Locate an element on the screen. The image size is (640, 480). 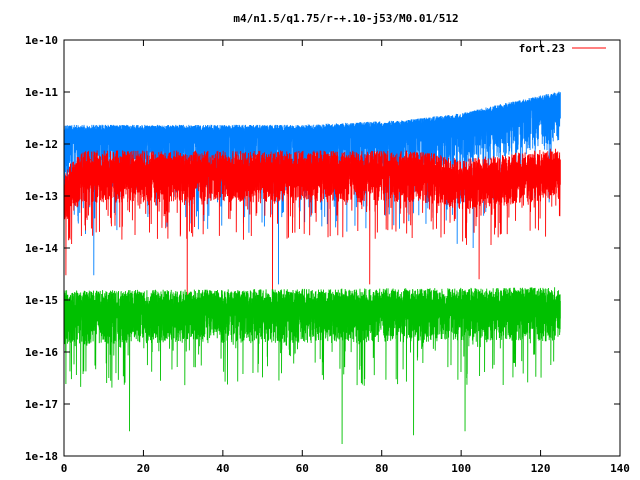
x-tick-label: 60 is located at coordinates (302, 468).